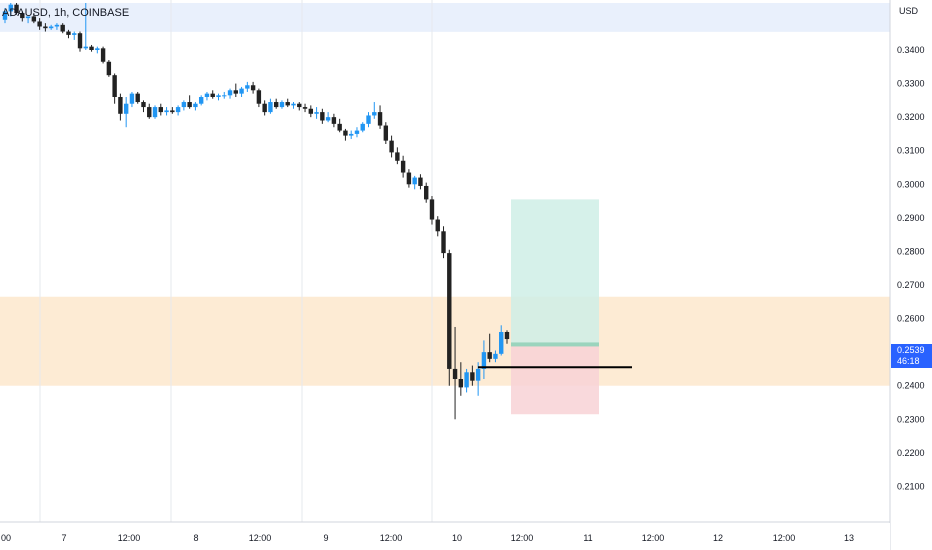 Image resolution: width=932 pixels, height=550 pixels. I want to click on y-tick-label: 0.2700, so click(911, 285).